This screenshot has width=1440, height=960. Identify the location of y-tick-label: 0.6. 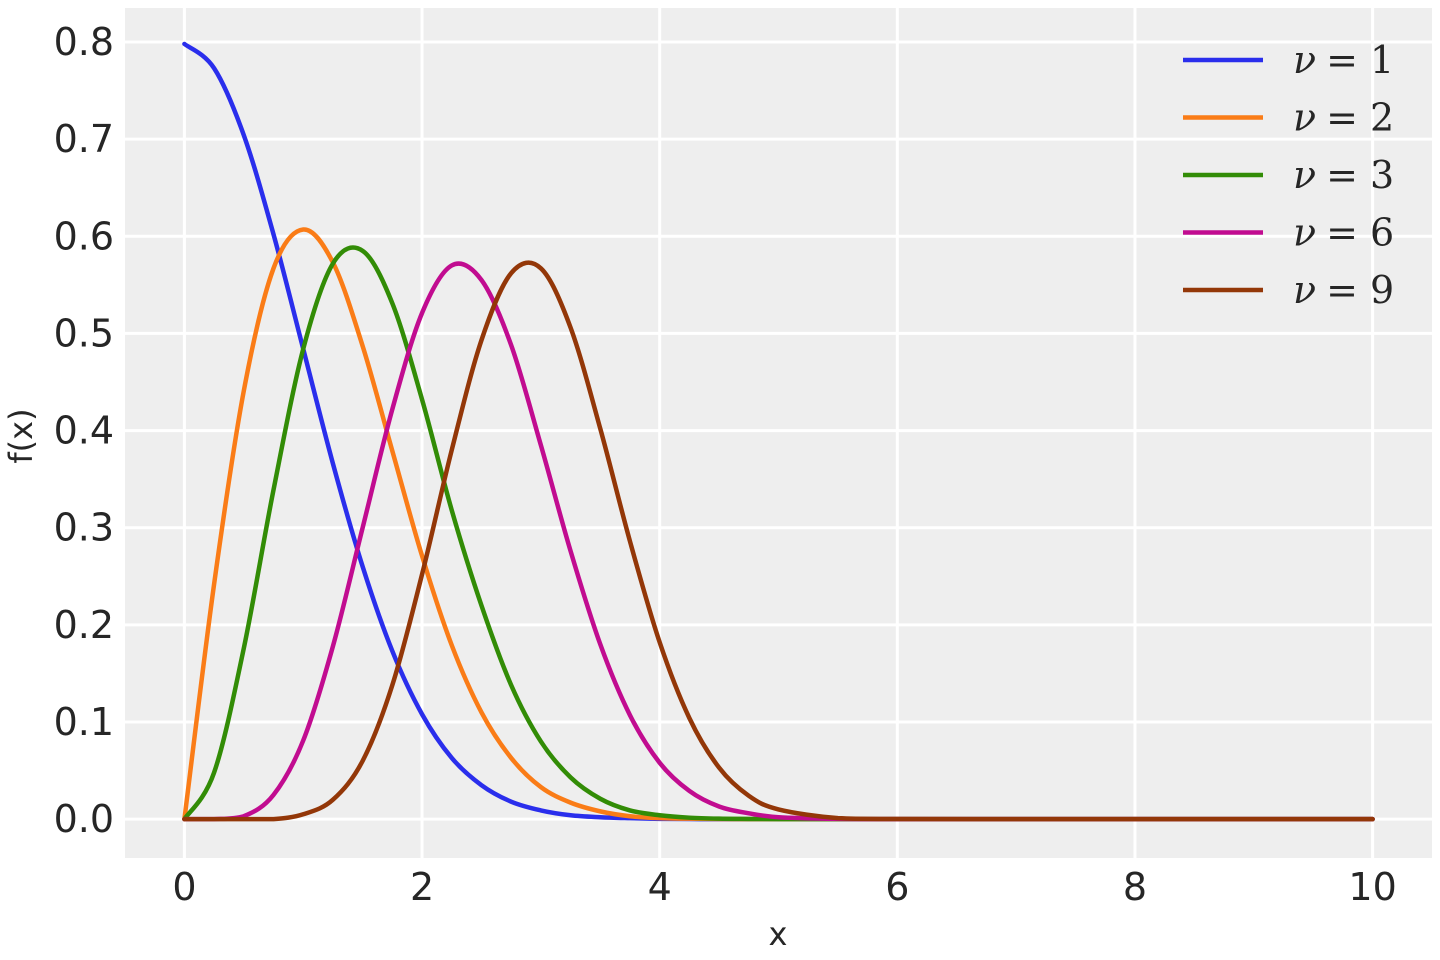
(84, 236).